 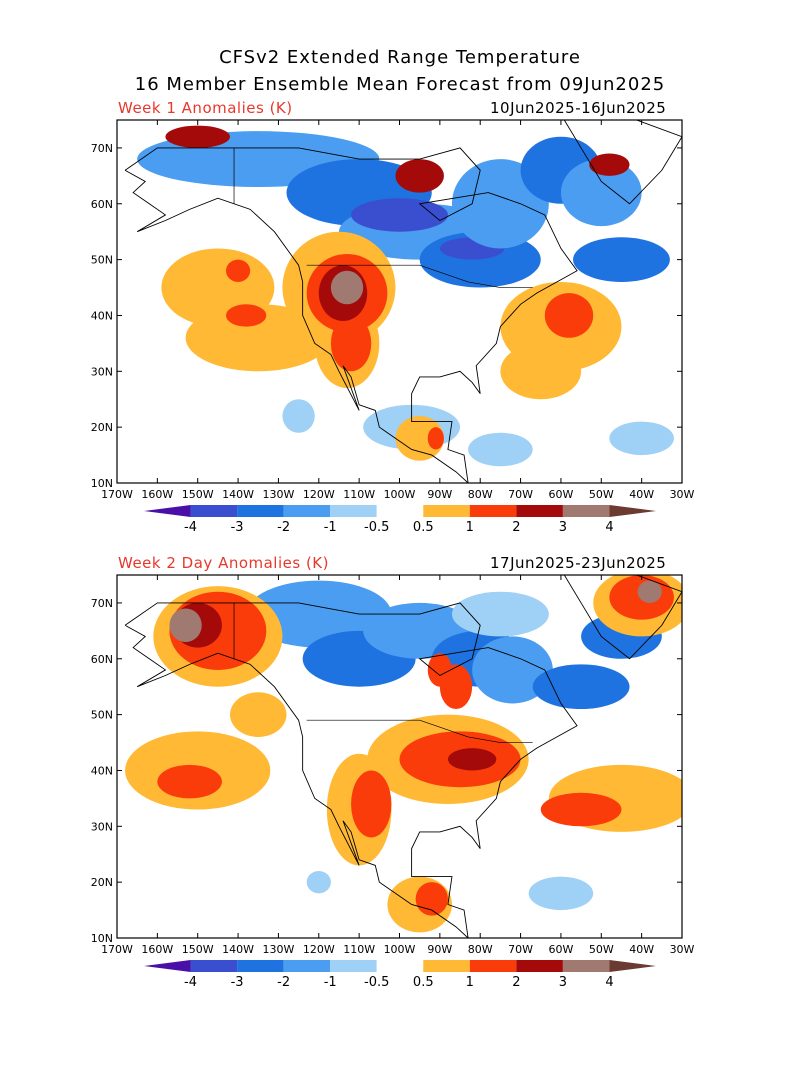 What do you see at coordinates (419, 731) in the screenshot?
I see `border-line` at bounding box center [419, 731].